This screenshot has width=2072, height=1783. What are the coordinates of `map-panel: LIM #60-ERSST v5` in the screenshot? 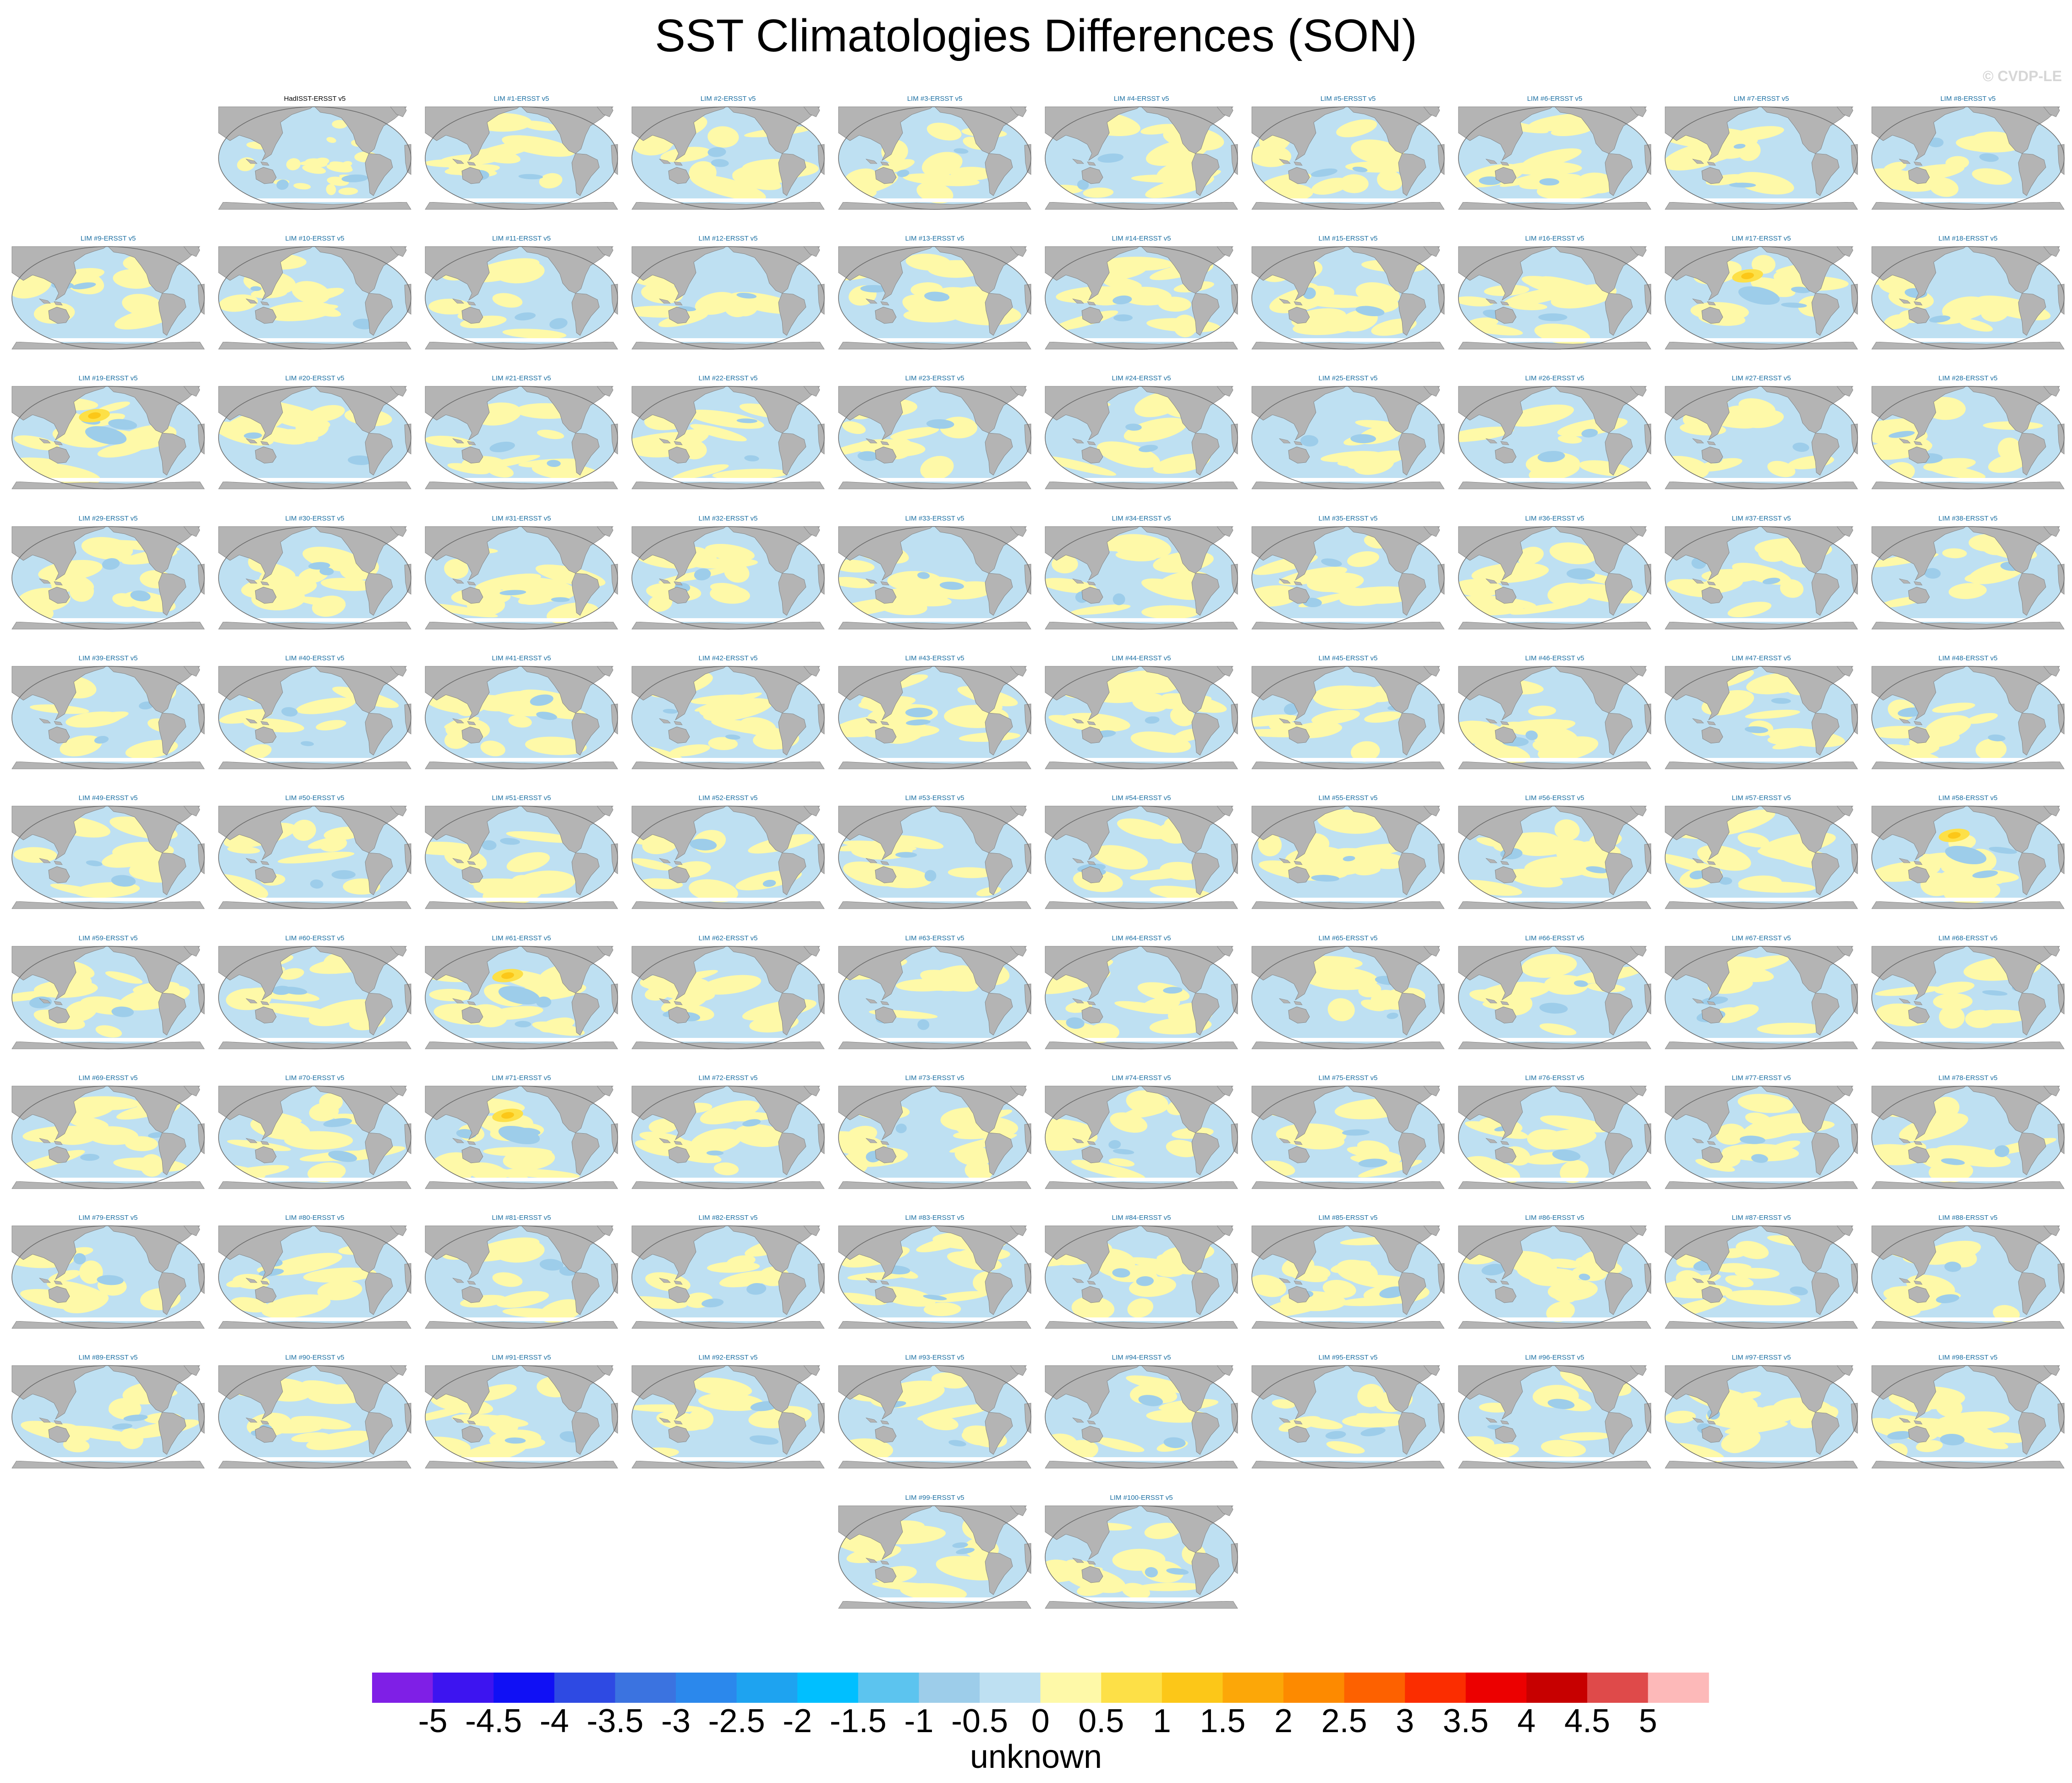 It's located at (314, 991).